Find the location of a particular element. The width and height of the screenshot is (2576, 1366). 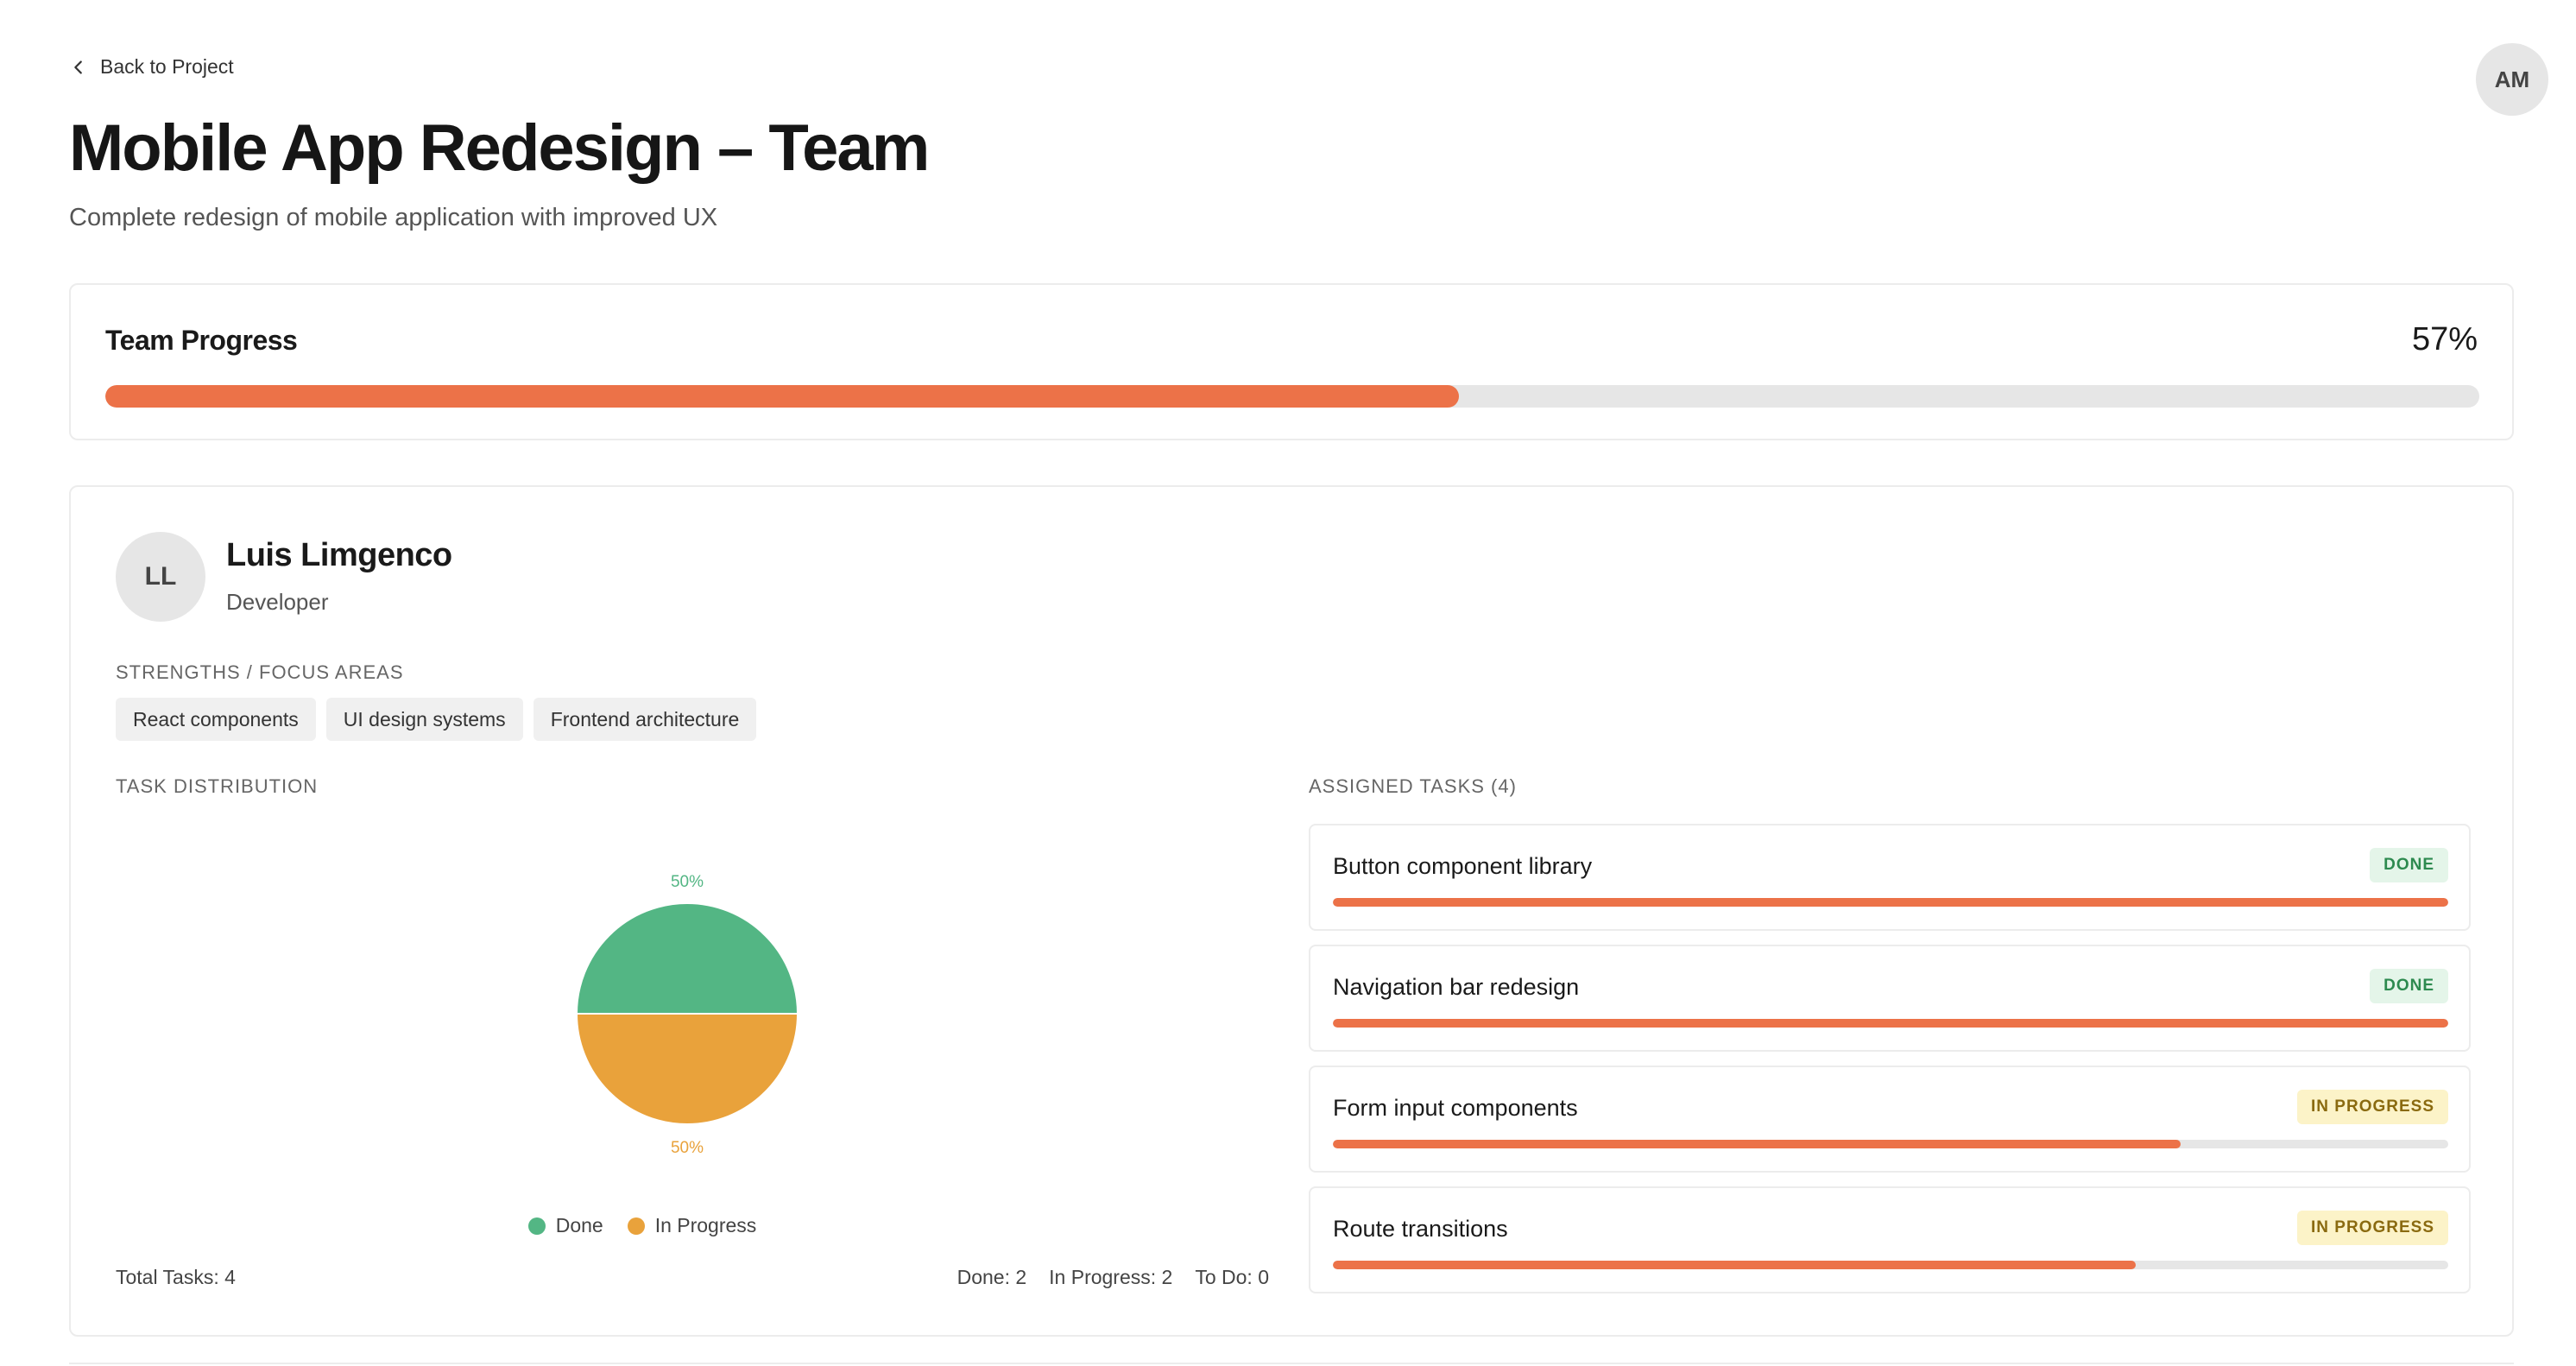

task-title: Route transitions is located at coordinates (1420, 1229).